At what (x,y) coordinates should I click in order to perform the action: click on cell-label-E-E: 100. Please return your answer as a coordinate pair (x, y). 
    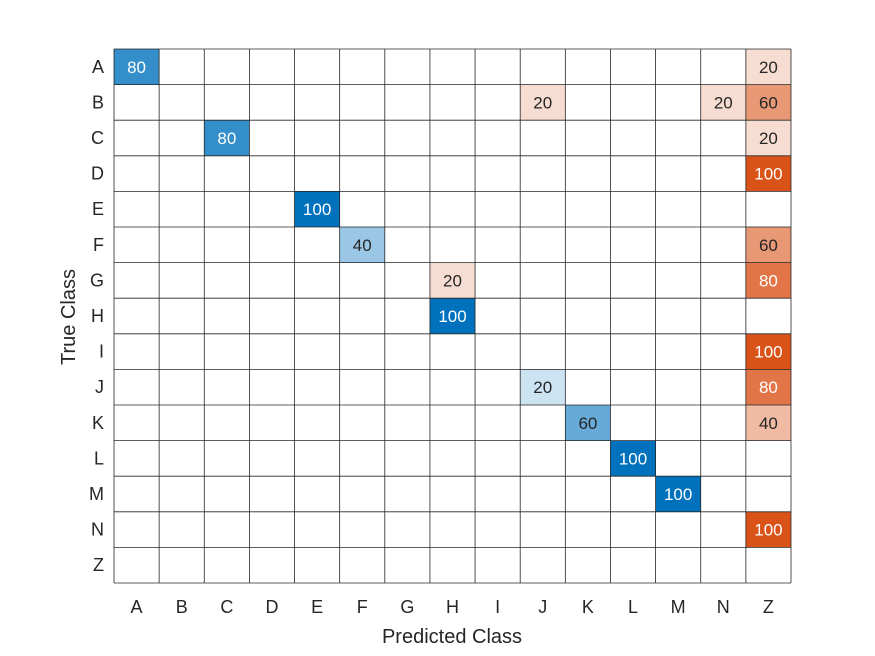
    Looking at the image, I should click on (317, 209).